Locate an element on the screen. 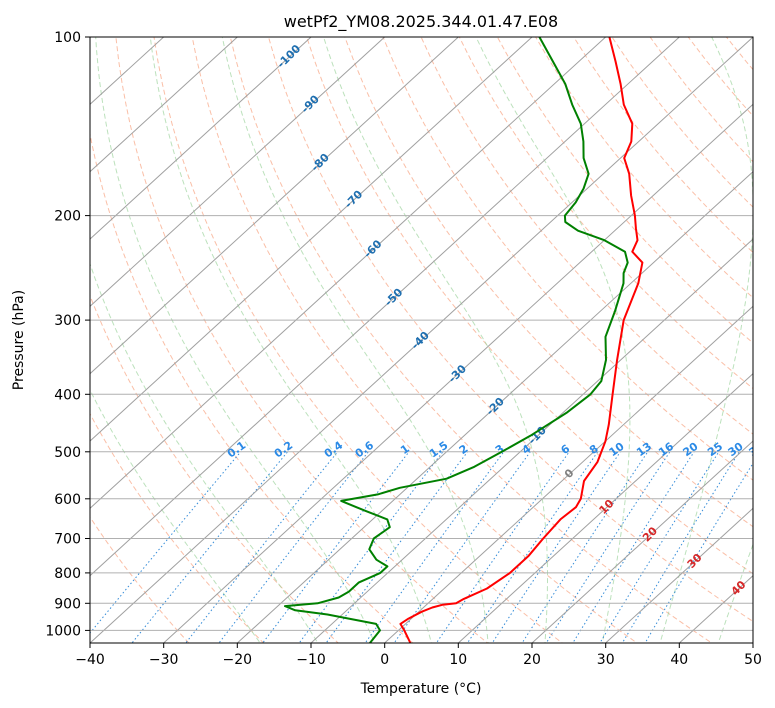 This screenshot has width=775, height=708. x-tick-label: 50 is located at coordinates (753, 660).